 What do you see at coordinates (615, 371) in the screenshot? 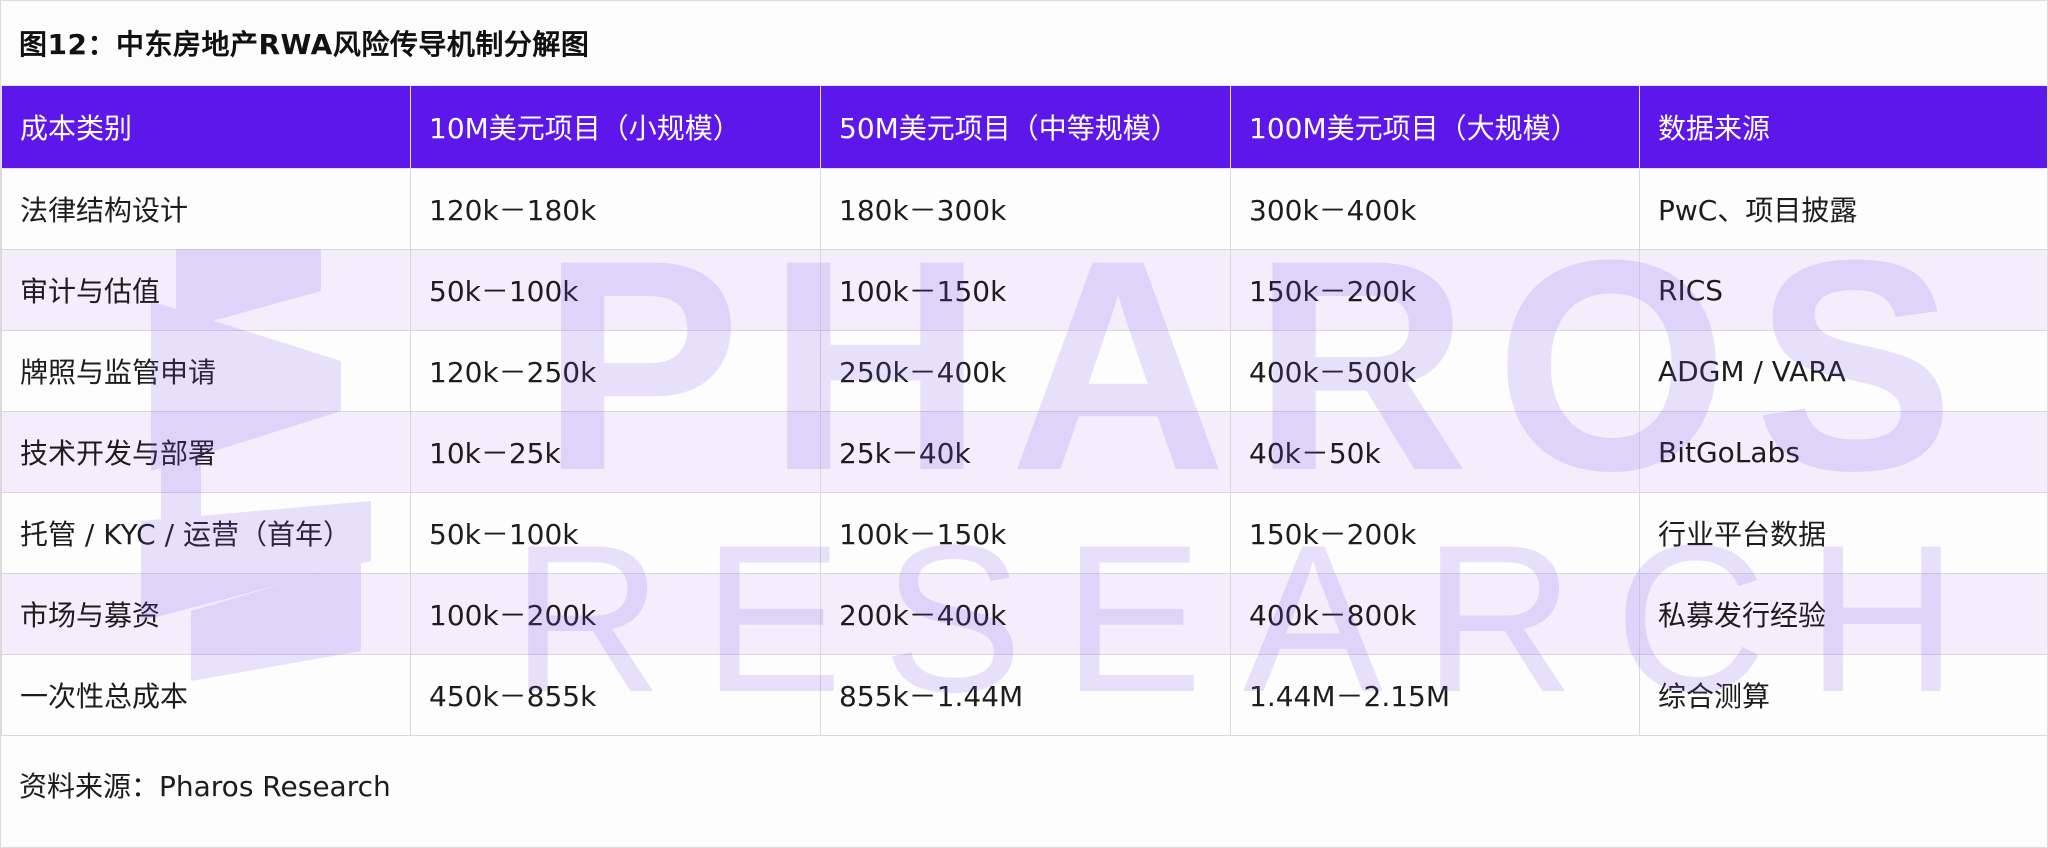
I see `cell-10m: 120k－250k` at bounding box center [615, 371].